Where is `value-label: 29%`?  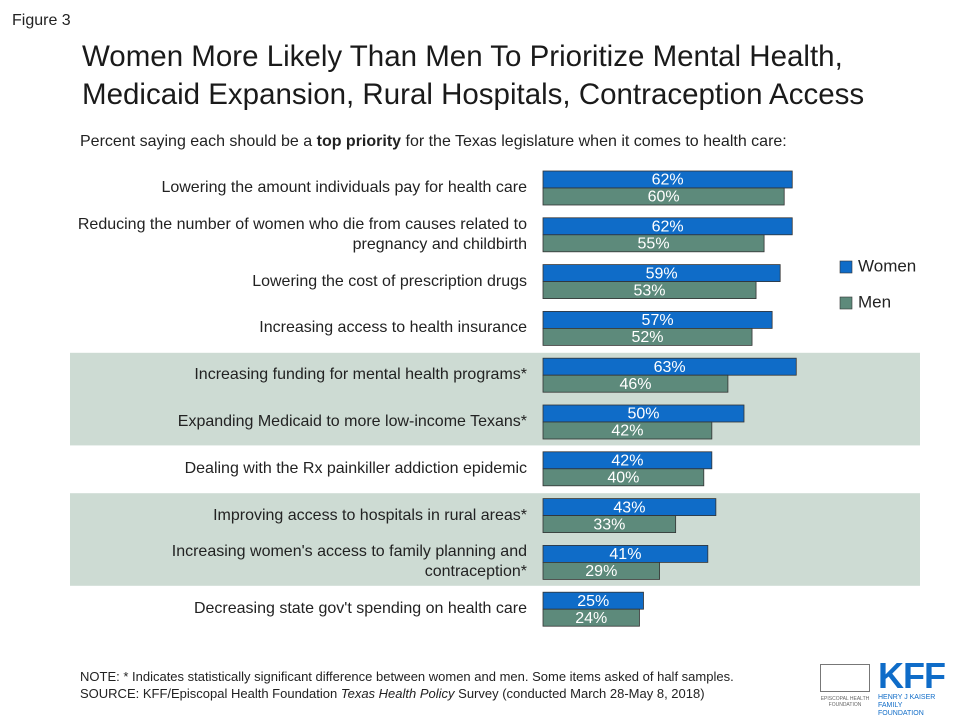 value-label: 29% is located at coordinates (601, 571).